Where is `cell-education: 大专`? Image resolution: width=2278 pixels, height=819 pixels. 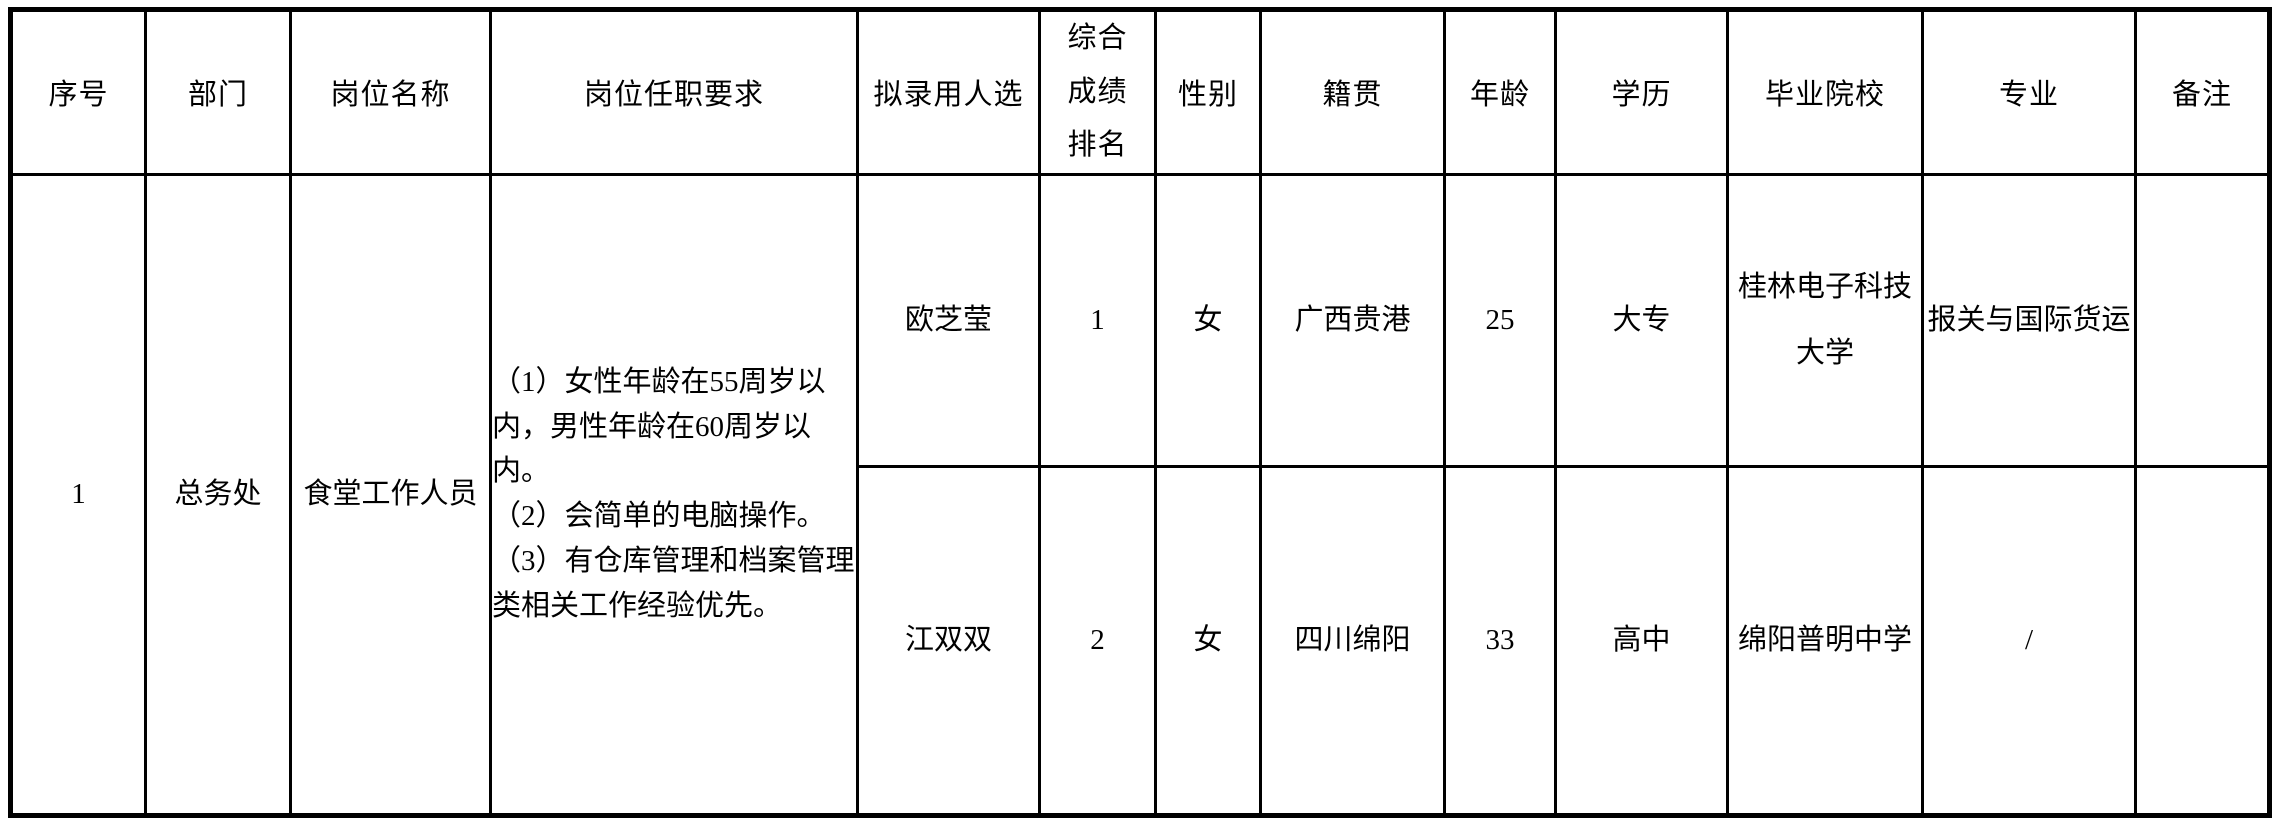 cell-education: 大专 is located at coordinates (1641, 320).